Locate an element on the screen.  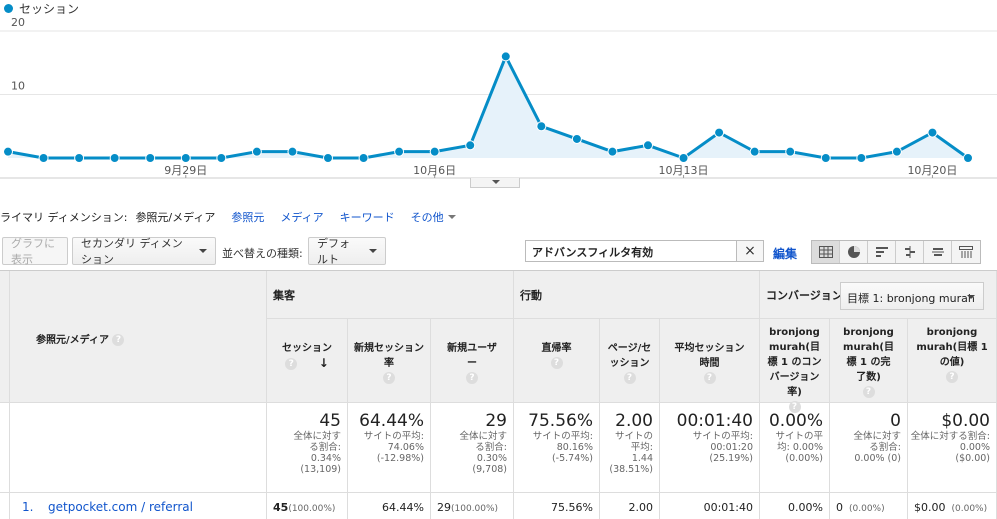
column-header-pages-per-session: ページ/セ ッション? is located at coordinates (630, 361).